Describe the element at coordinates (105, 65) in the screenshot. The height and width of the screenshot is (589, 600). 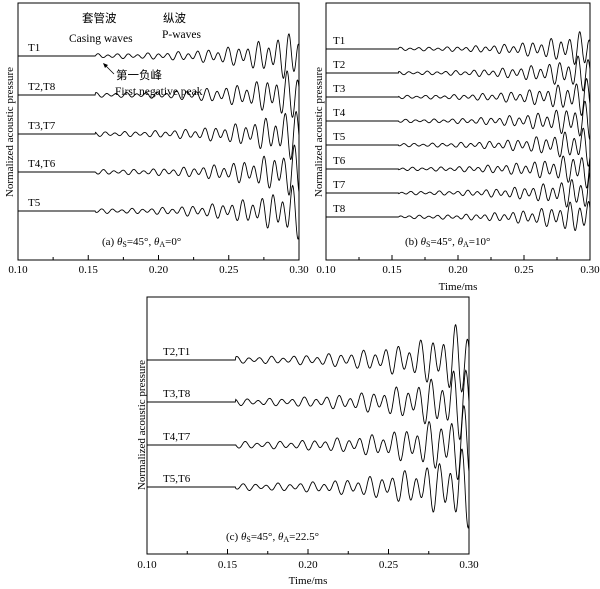
I see `annotation-arrowhead` at that location.